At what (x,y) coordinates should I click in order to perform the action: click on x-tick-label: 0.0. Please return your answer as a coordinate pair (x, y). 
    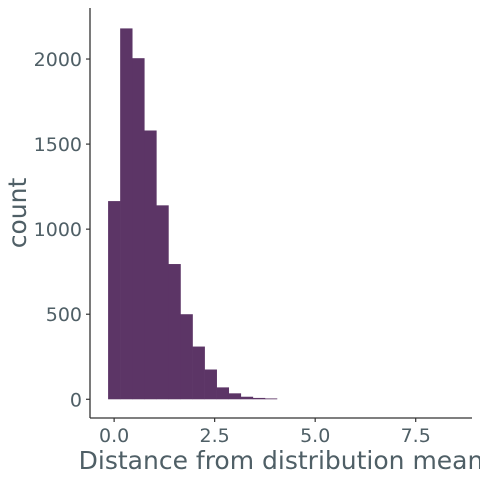
    Looking at the image, I should click on (114, 436).